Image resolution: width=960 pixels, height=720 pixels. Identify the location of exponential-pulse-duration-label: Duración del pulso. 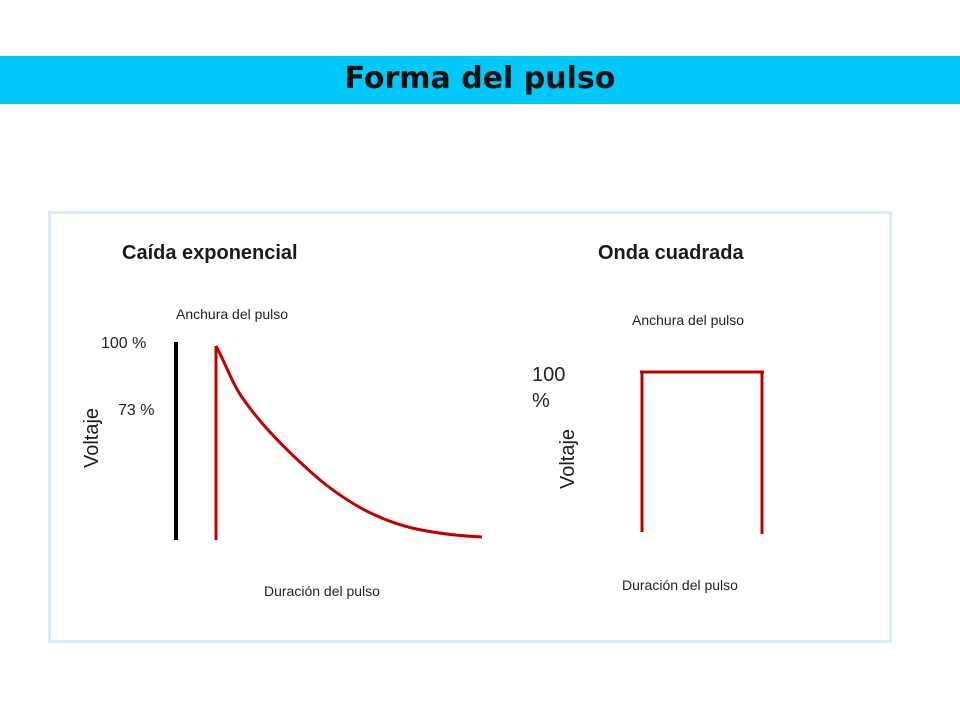
(322, 591).